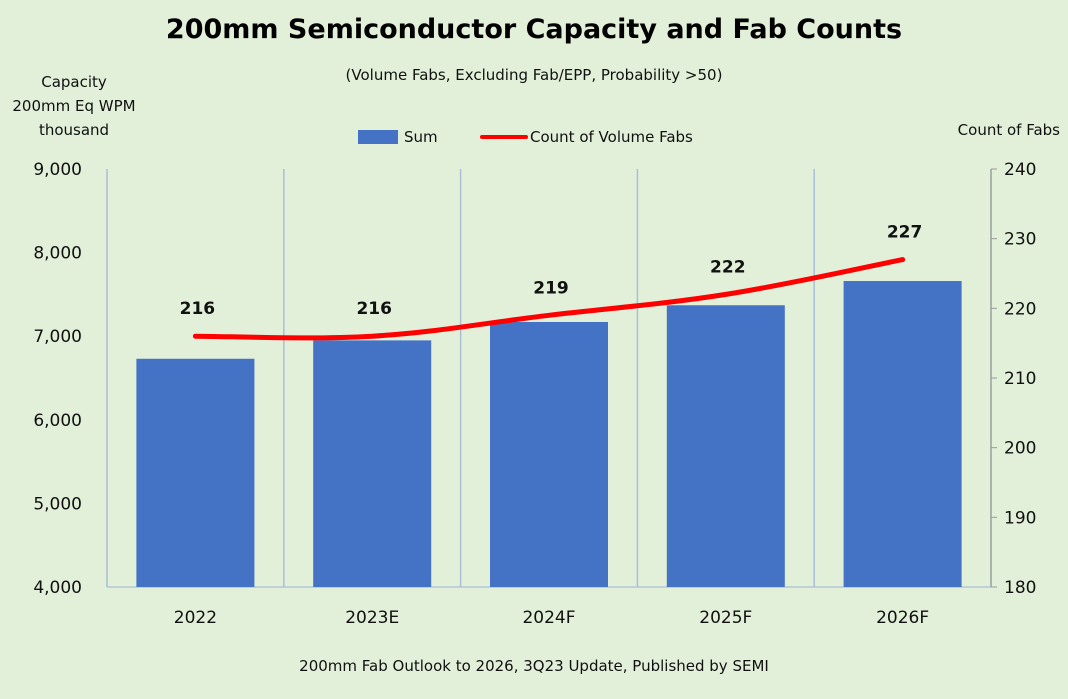 This screenshot has width=1068, height=699. What do you see at coordinates (728, 267) in the screenshot?
I see `data-label: 222` at bounding box center [728, 267].